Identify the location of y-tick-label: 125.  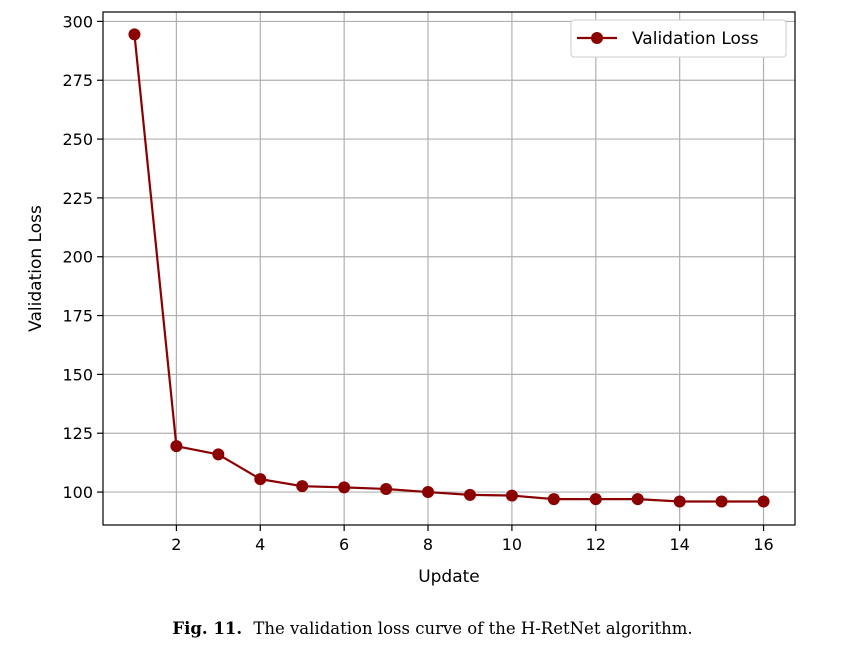
(77, 433).